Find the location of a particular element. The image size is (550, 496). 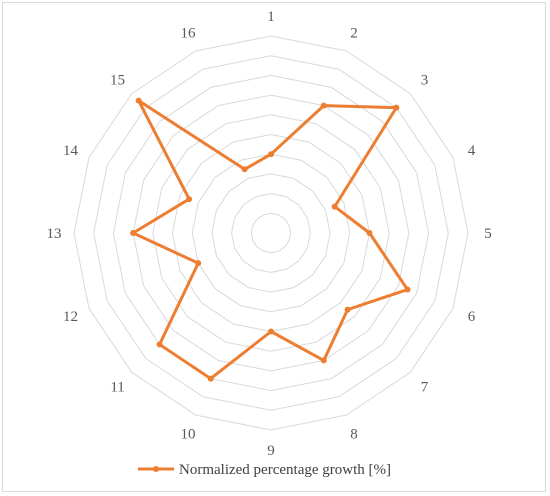

category-label: 4 is located at coordinates (472, 151).